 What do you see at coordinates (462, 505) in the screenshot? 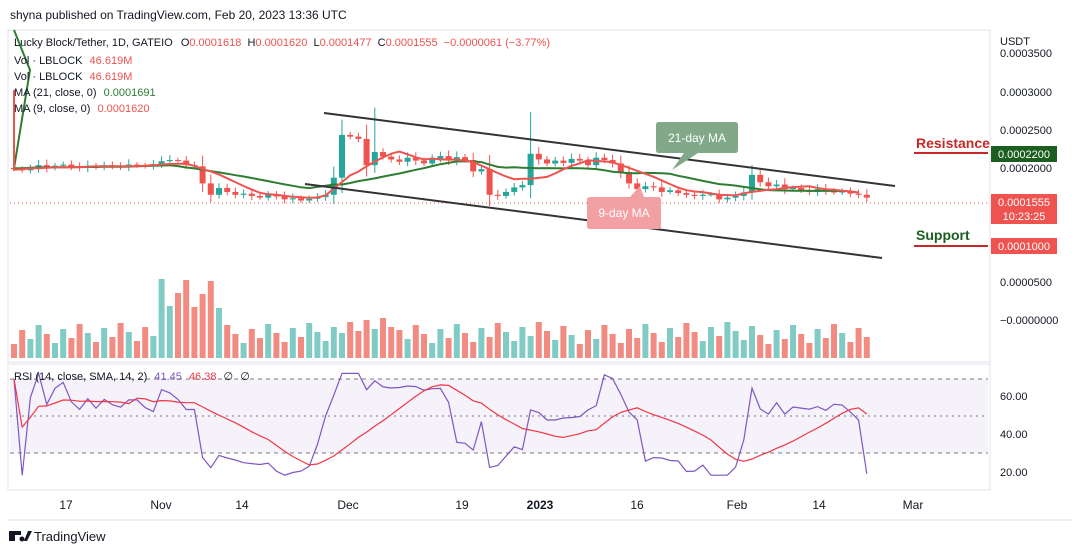
I see `time-axis-label: 19` at bounding box center [462, 505].